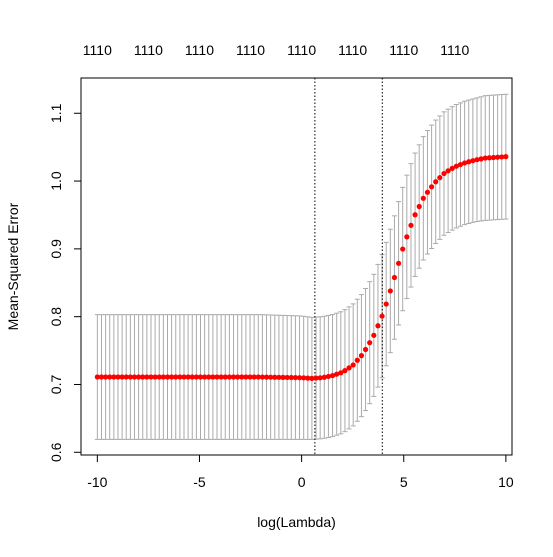  Describe the element at coordinates (65, 282) in the screenshot. I see `y-axis: 0.6 0.7 0.8 0.9 1.0 1.1` at that location.